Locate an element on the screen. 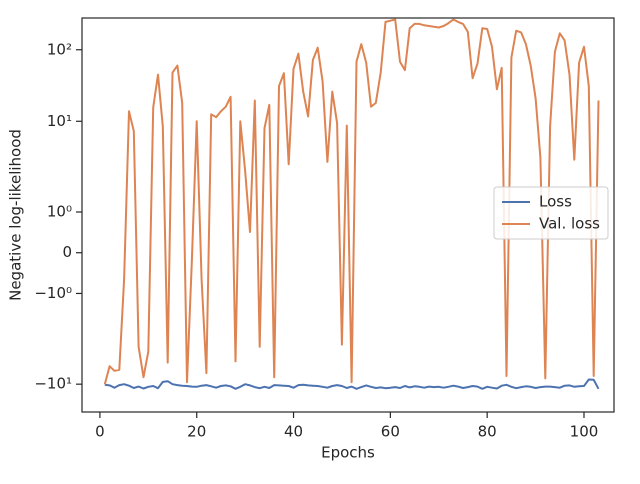 The image size is (640, 484). y-tick-label: −10¹ is located at coordinates (53, 384).